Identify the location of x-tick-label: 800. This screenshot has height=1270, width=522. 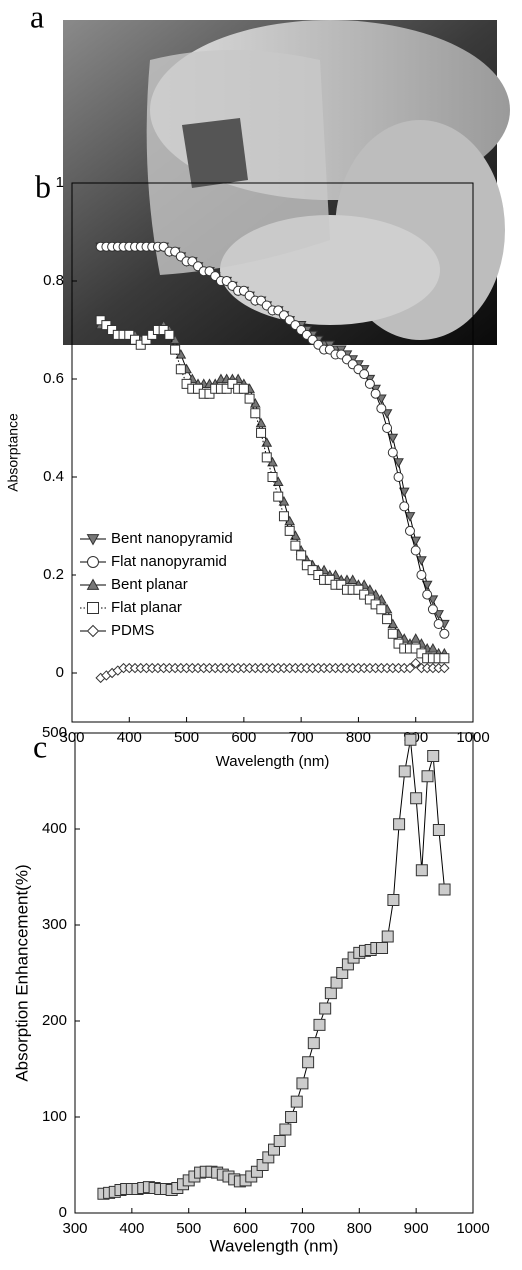
(358, 737).